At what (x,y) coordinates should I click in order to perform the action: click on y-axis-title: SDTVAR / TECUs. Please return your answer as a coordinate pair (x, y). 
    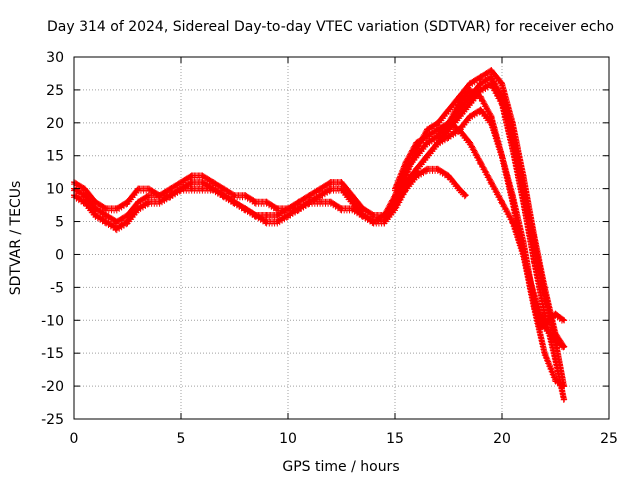
    Looking at the image, I should click on (16, 238).